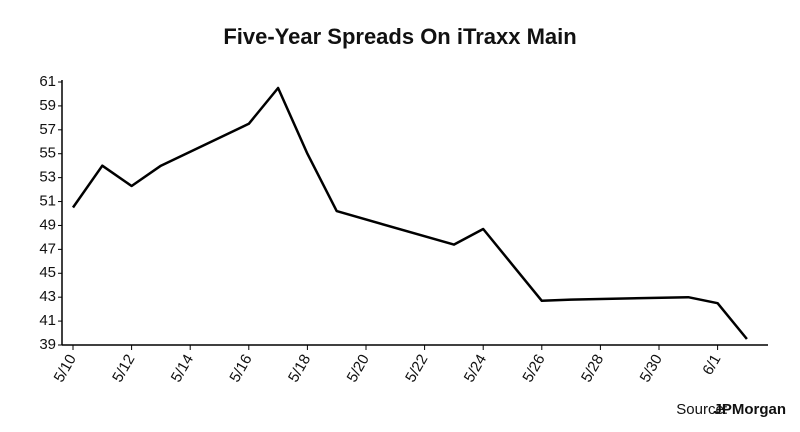 Image resolution: width=800 pixels, height=432 pixels. What do you see at coordinates (47, 129) in the screenshot?
I see `y-tick-label: 57` at bounding box center [47, 129].